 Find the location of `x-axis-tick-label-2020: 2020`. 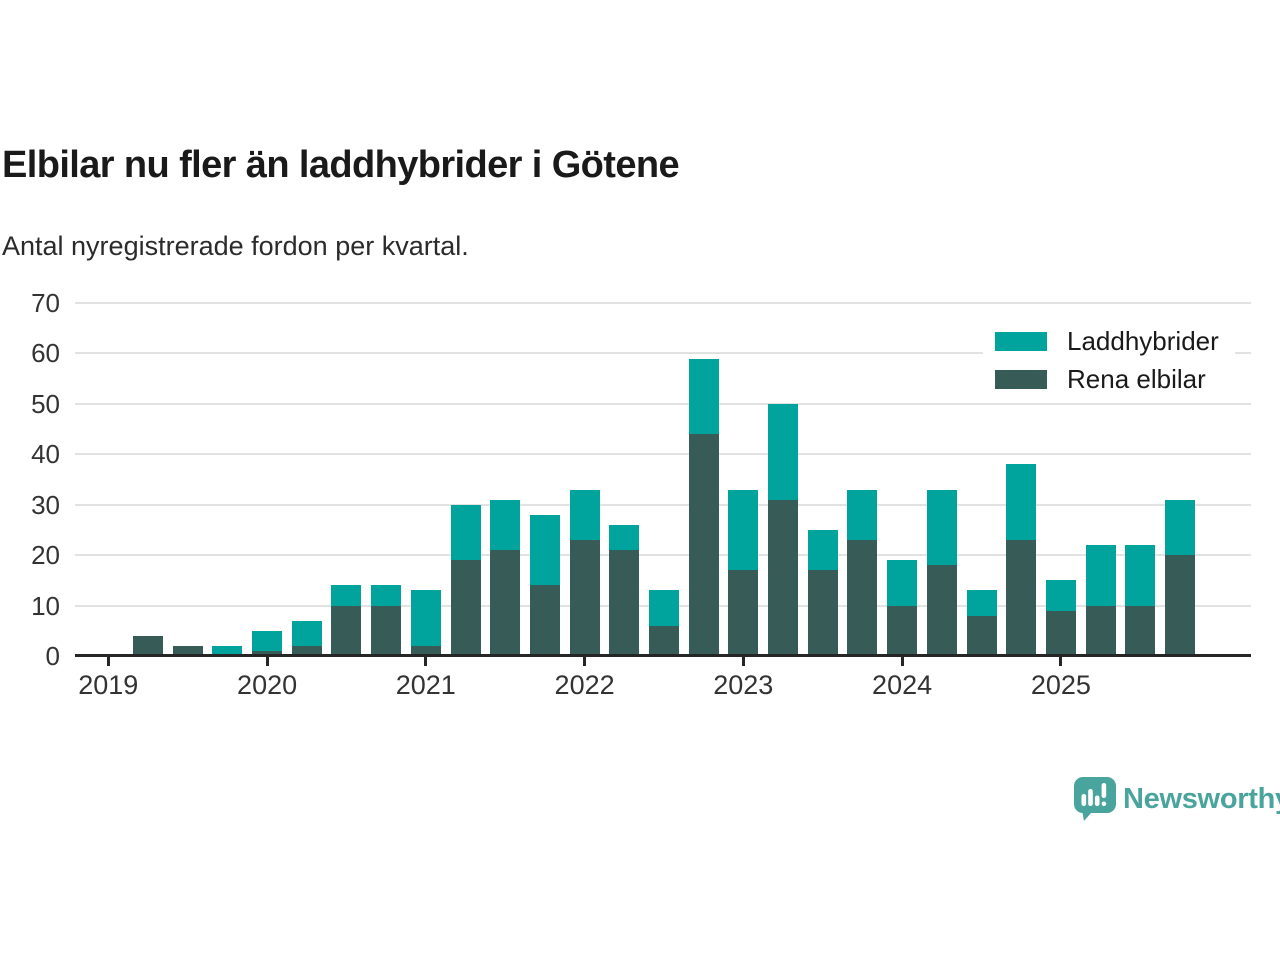

x-axis-tick-label-2020: 2020 is located at coordinates (267, 685).